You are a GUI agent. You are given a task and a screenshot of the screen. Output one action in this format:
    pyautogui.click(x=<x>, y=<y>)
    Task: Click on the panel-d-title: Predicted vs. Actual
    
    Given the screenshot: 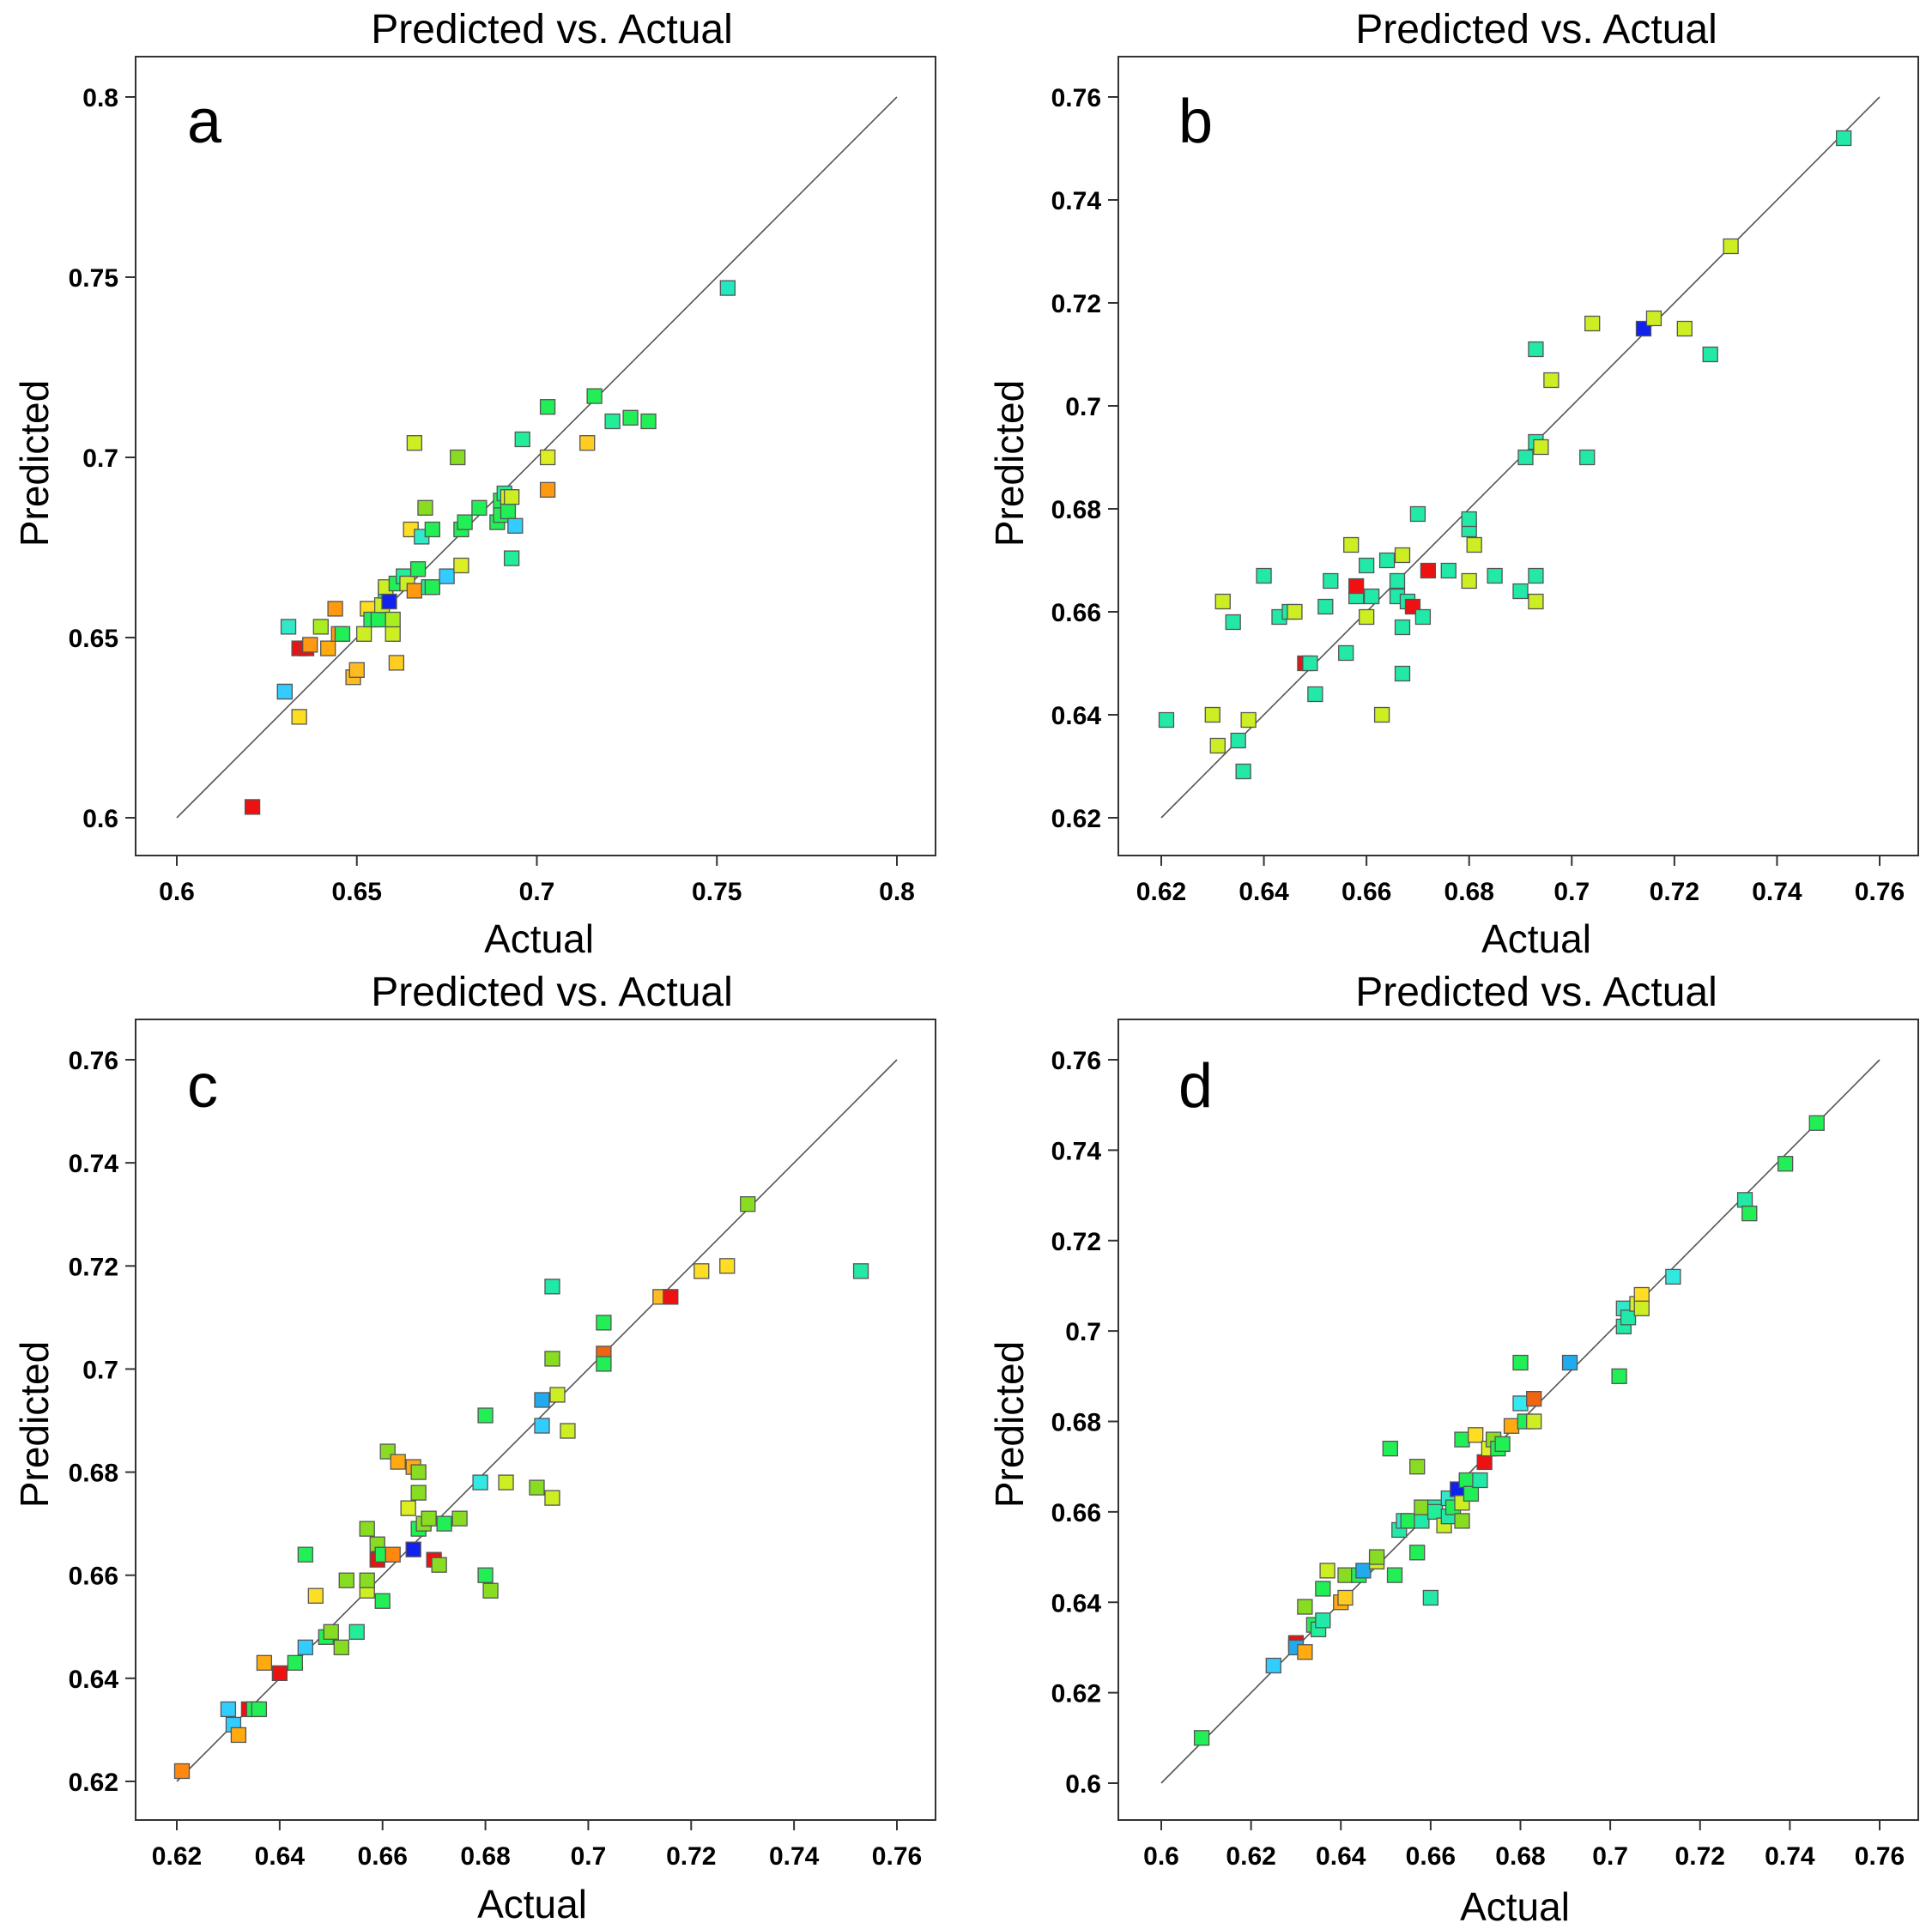 What is the action you would take?
    pyautogui.click(x=1536, y=992)
    